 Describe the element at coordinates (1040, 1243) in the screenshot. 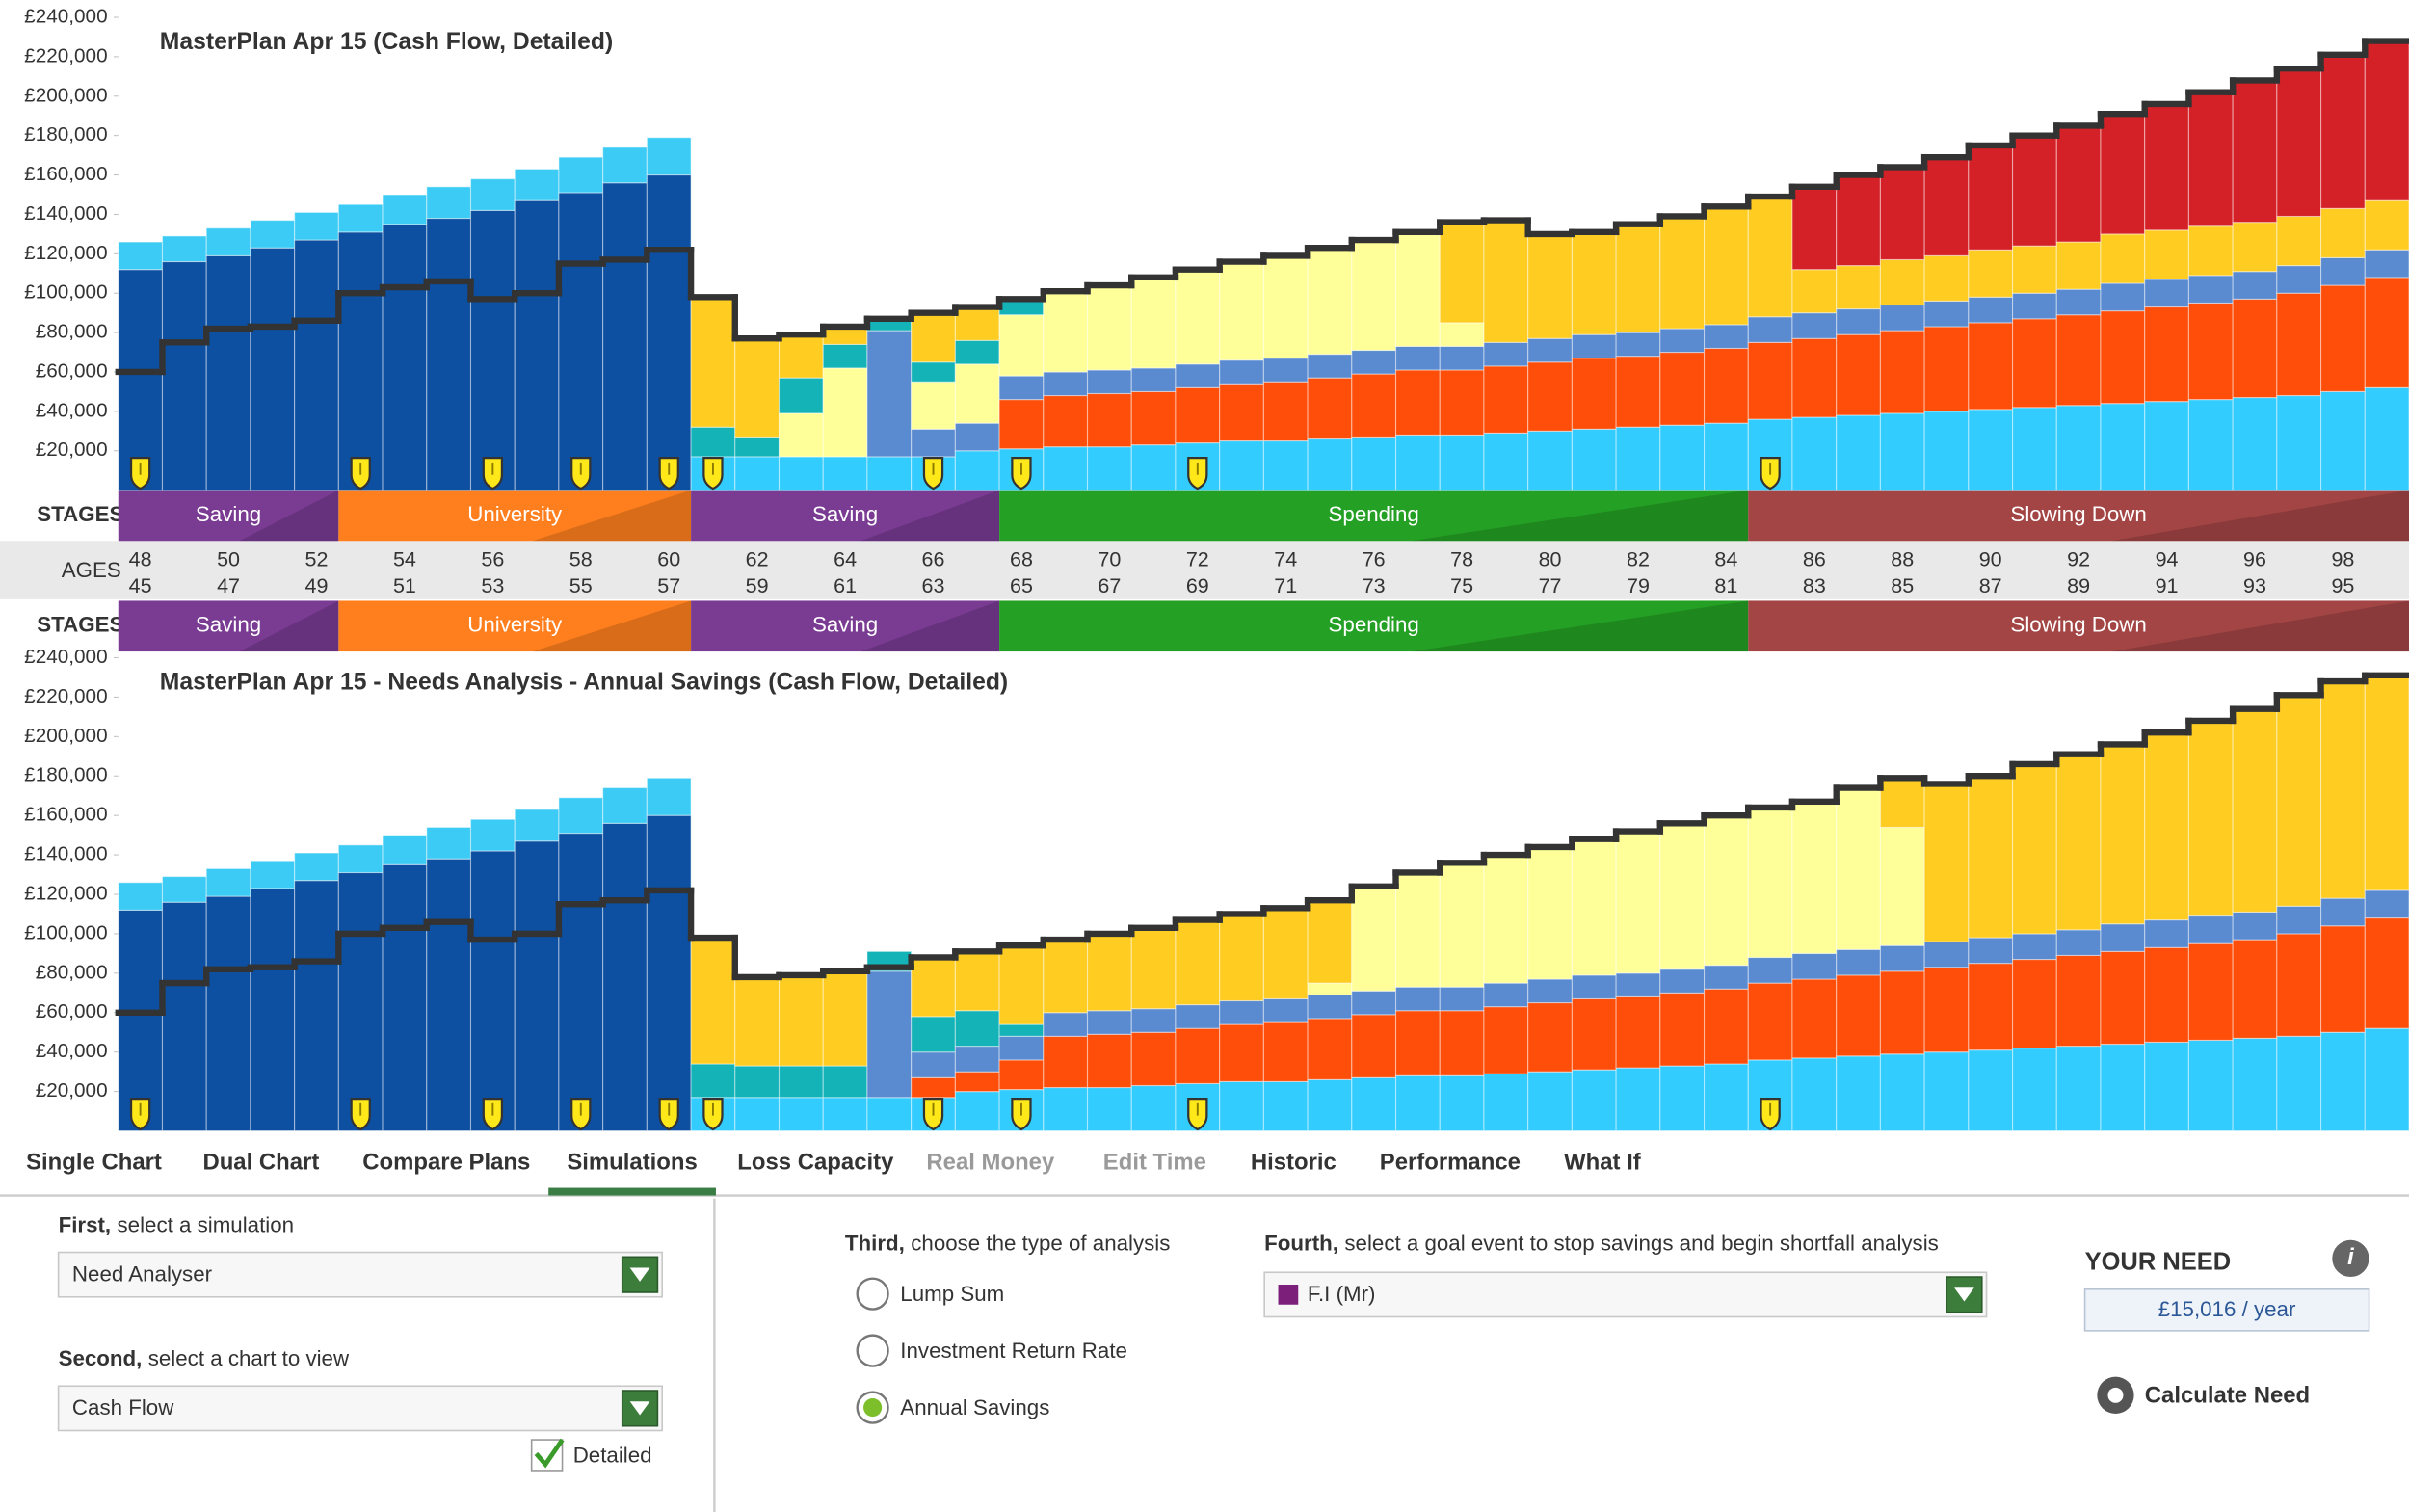

I see `prompt-text: choose the type of analysis` at that location.